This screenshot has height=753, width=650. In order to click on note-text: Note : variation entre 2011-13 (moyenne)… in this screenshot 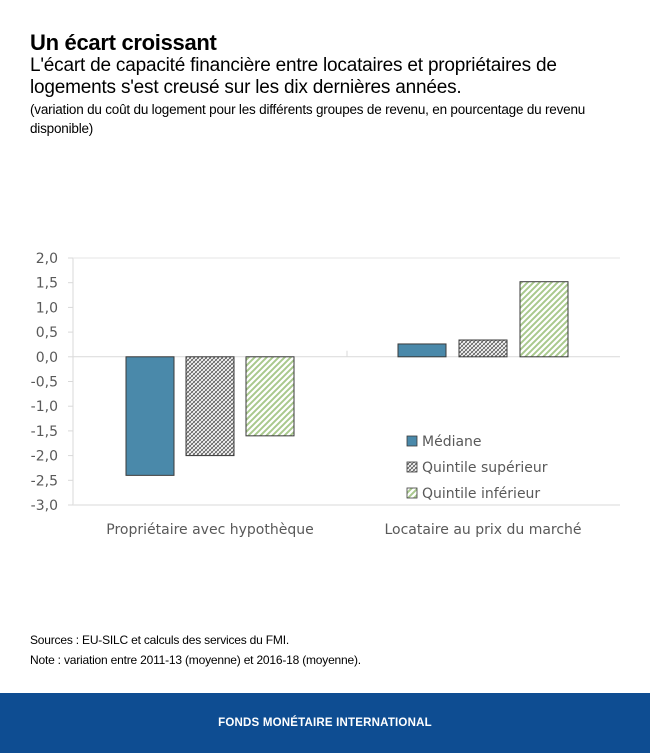, I will do `click(195, 660)`.